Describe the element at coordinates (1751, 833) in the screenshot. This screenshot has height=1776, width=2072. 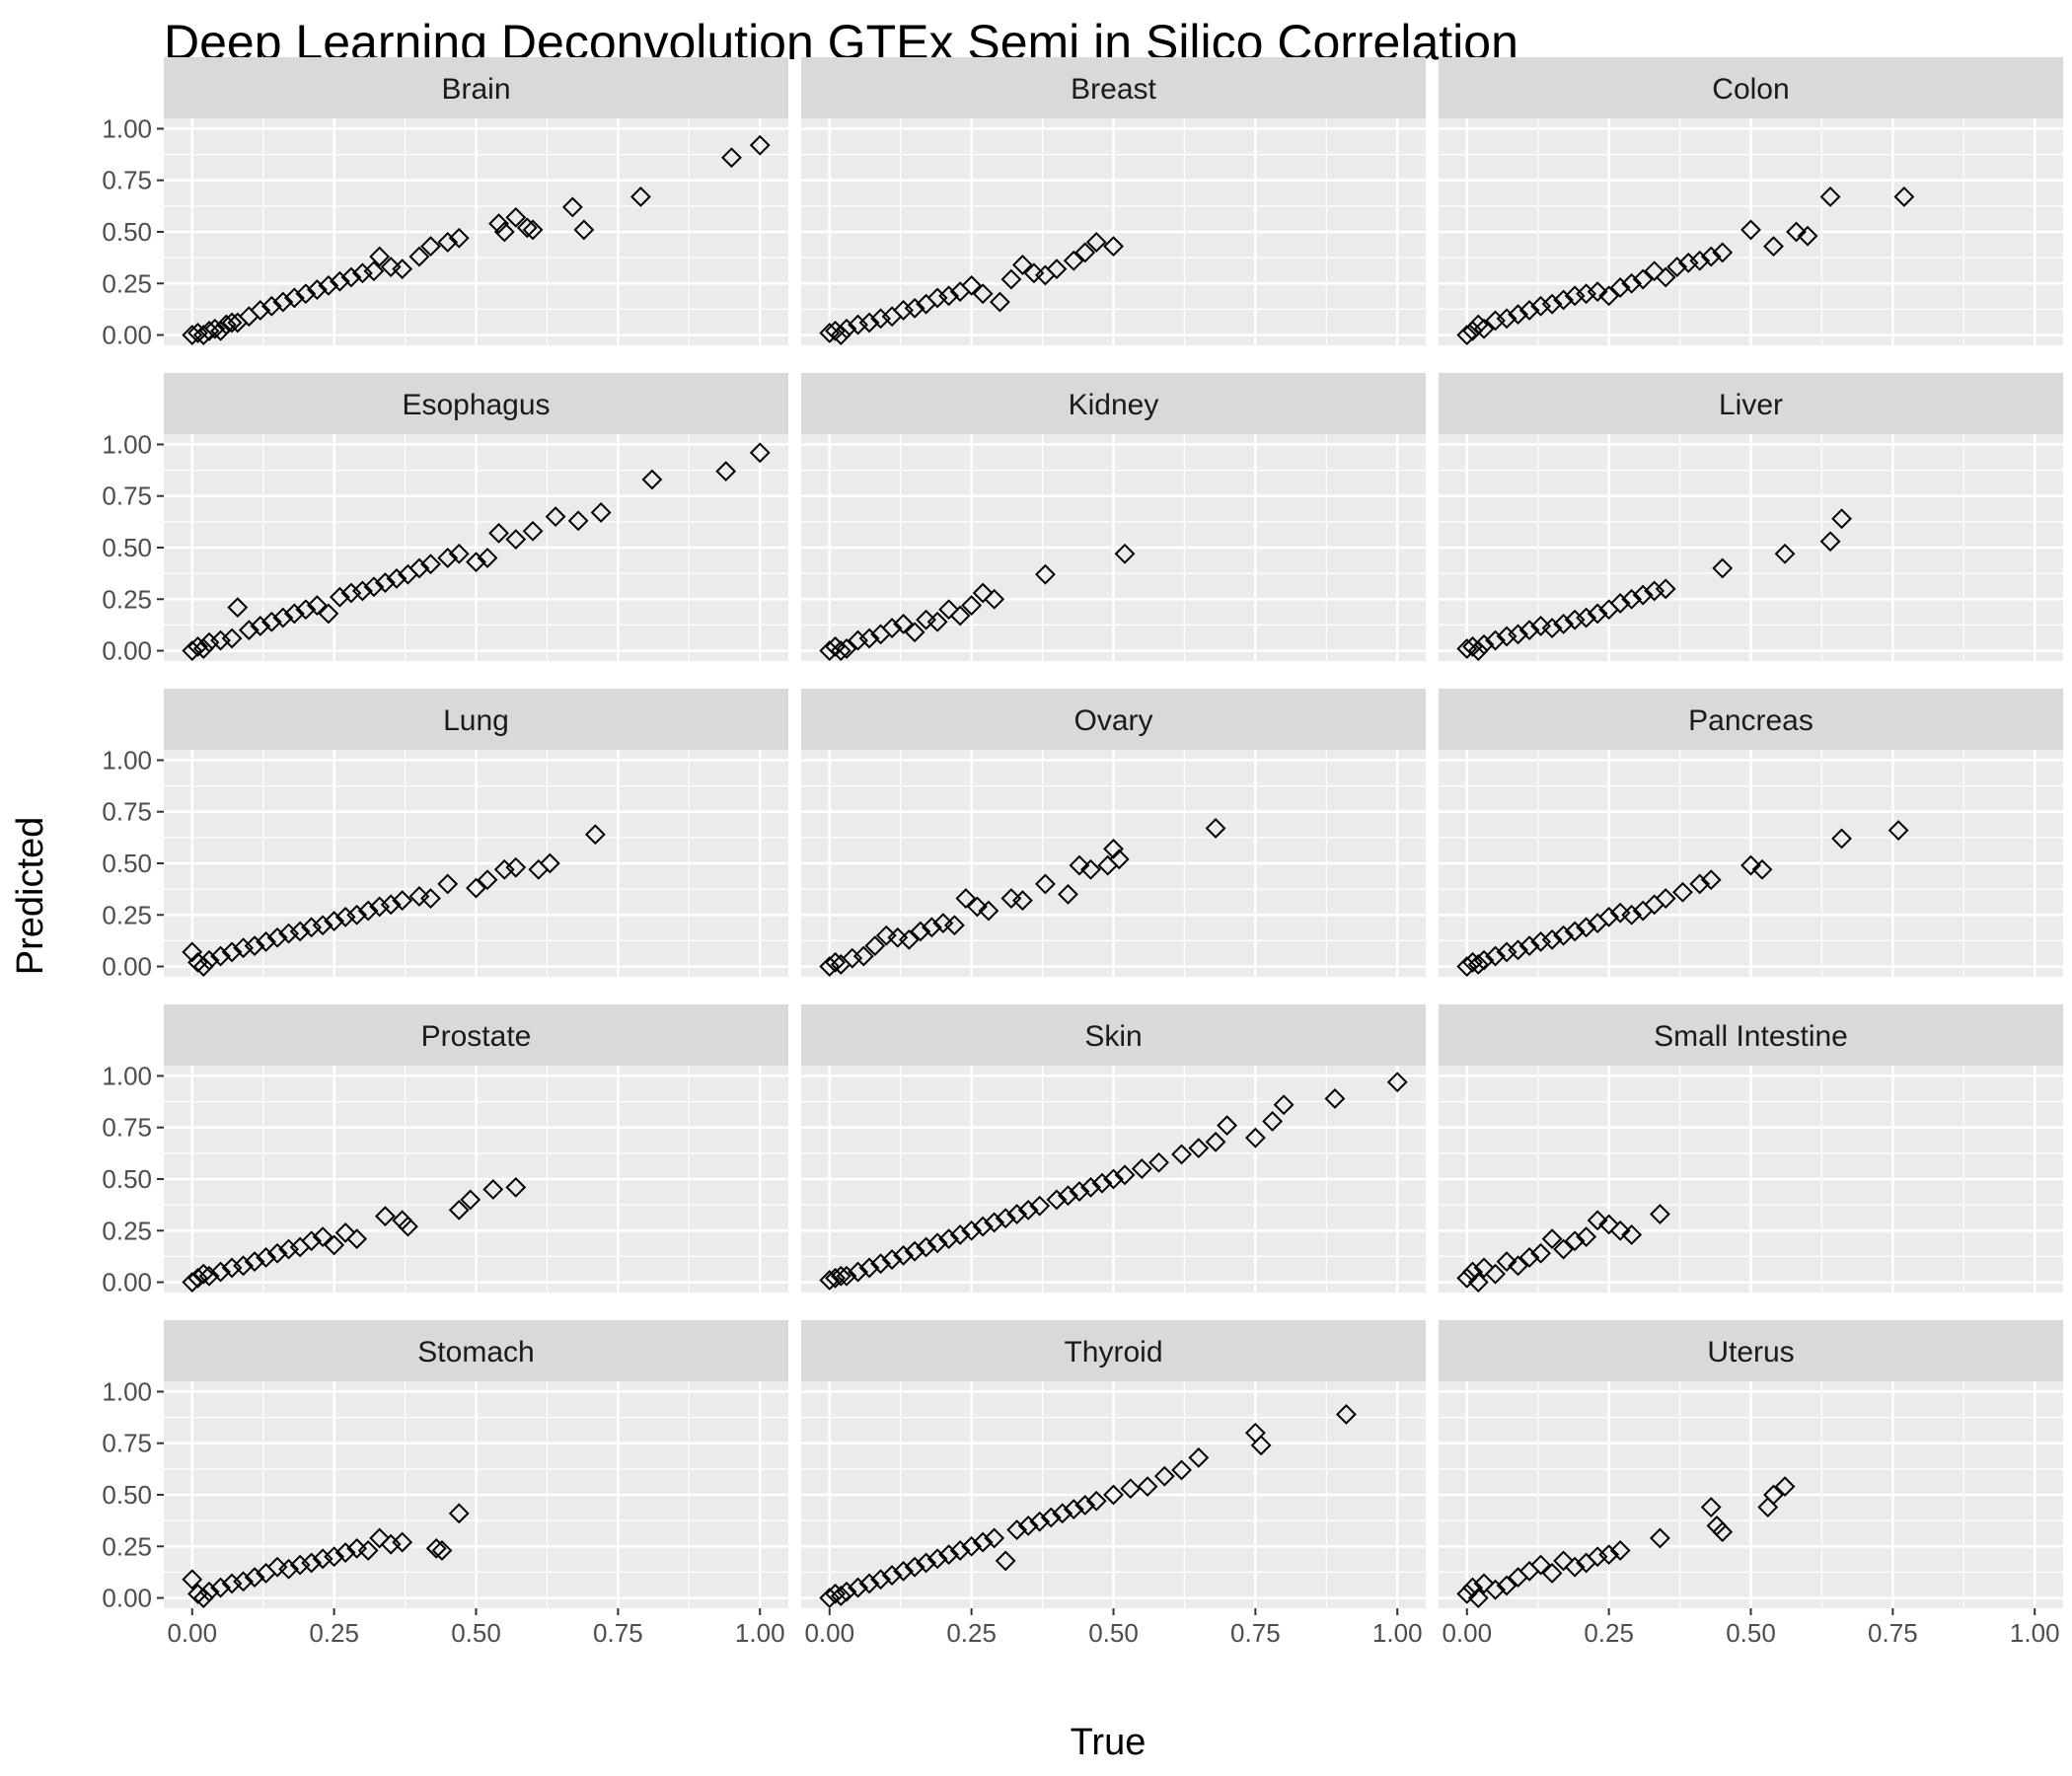
I see `facet-panel: Pancreas` at that location.